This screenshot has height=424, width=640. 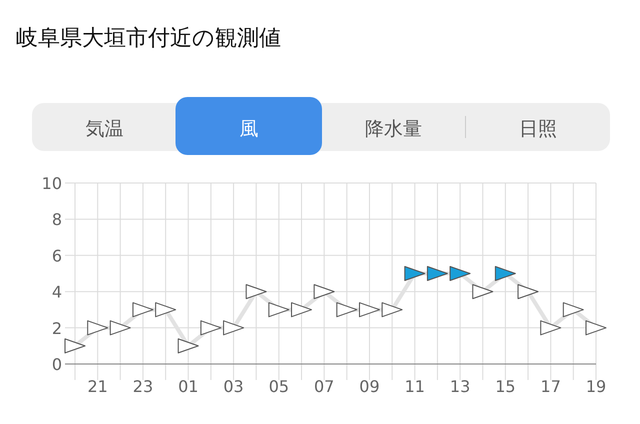 I want to click on y-tick-label: 6, so click(x=57, y=256).